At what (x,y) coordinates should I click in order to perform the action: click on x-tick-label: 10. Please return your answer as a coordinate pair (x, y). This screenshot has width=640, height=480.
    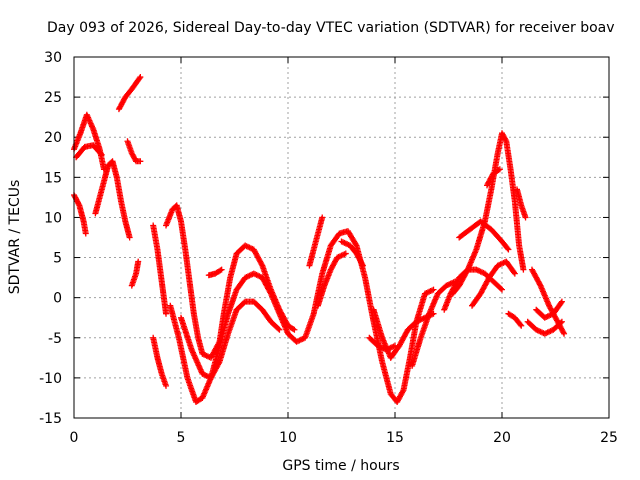
    Looking at the image, I should click on (288, 438).